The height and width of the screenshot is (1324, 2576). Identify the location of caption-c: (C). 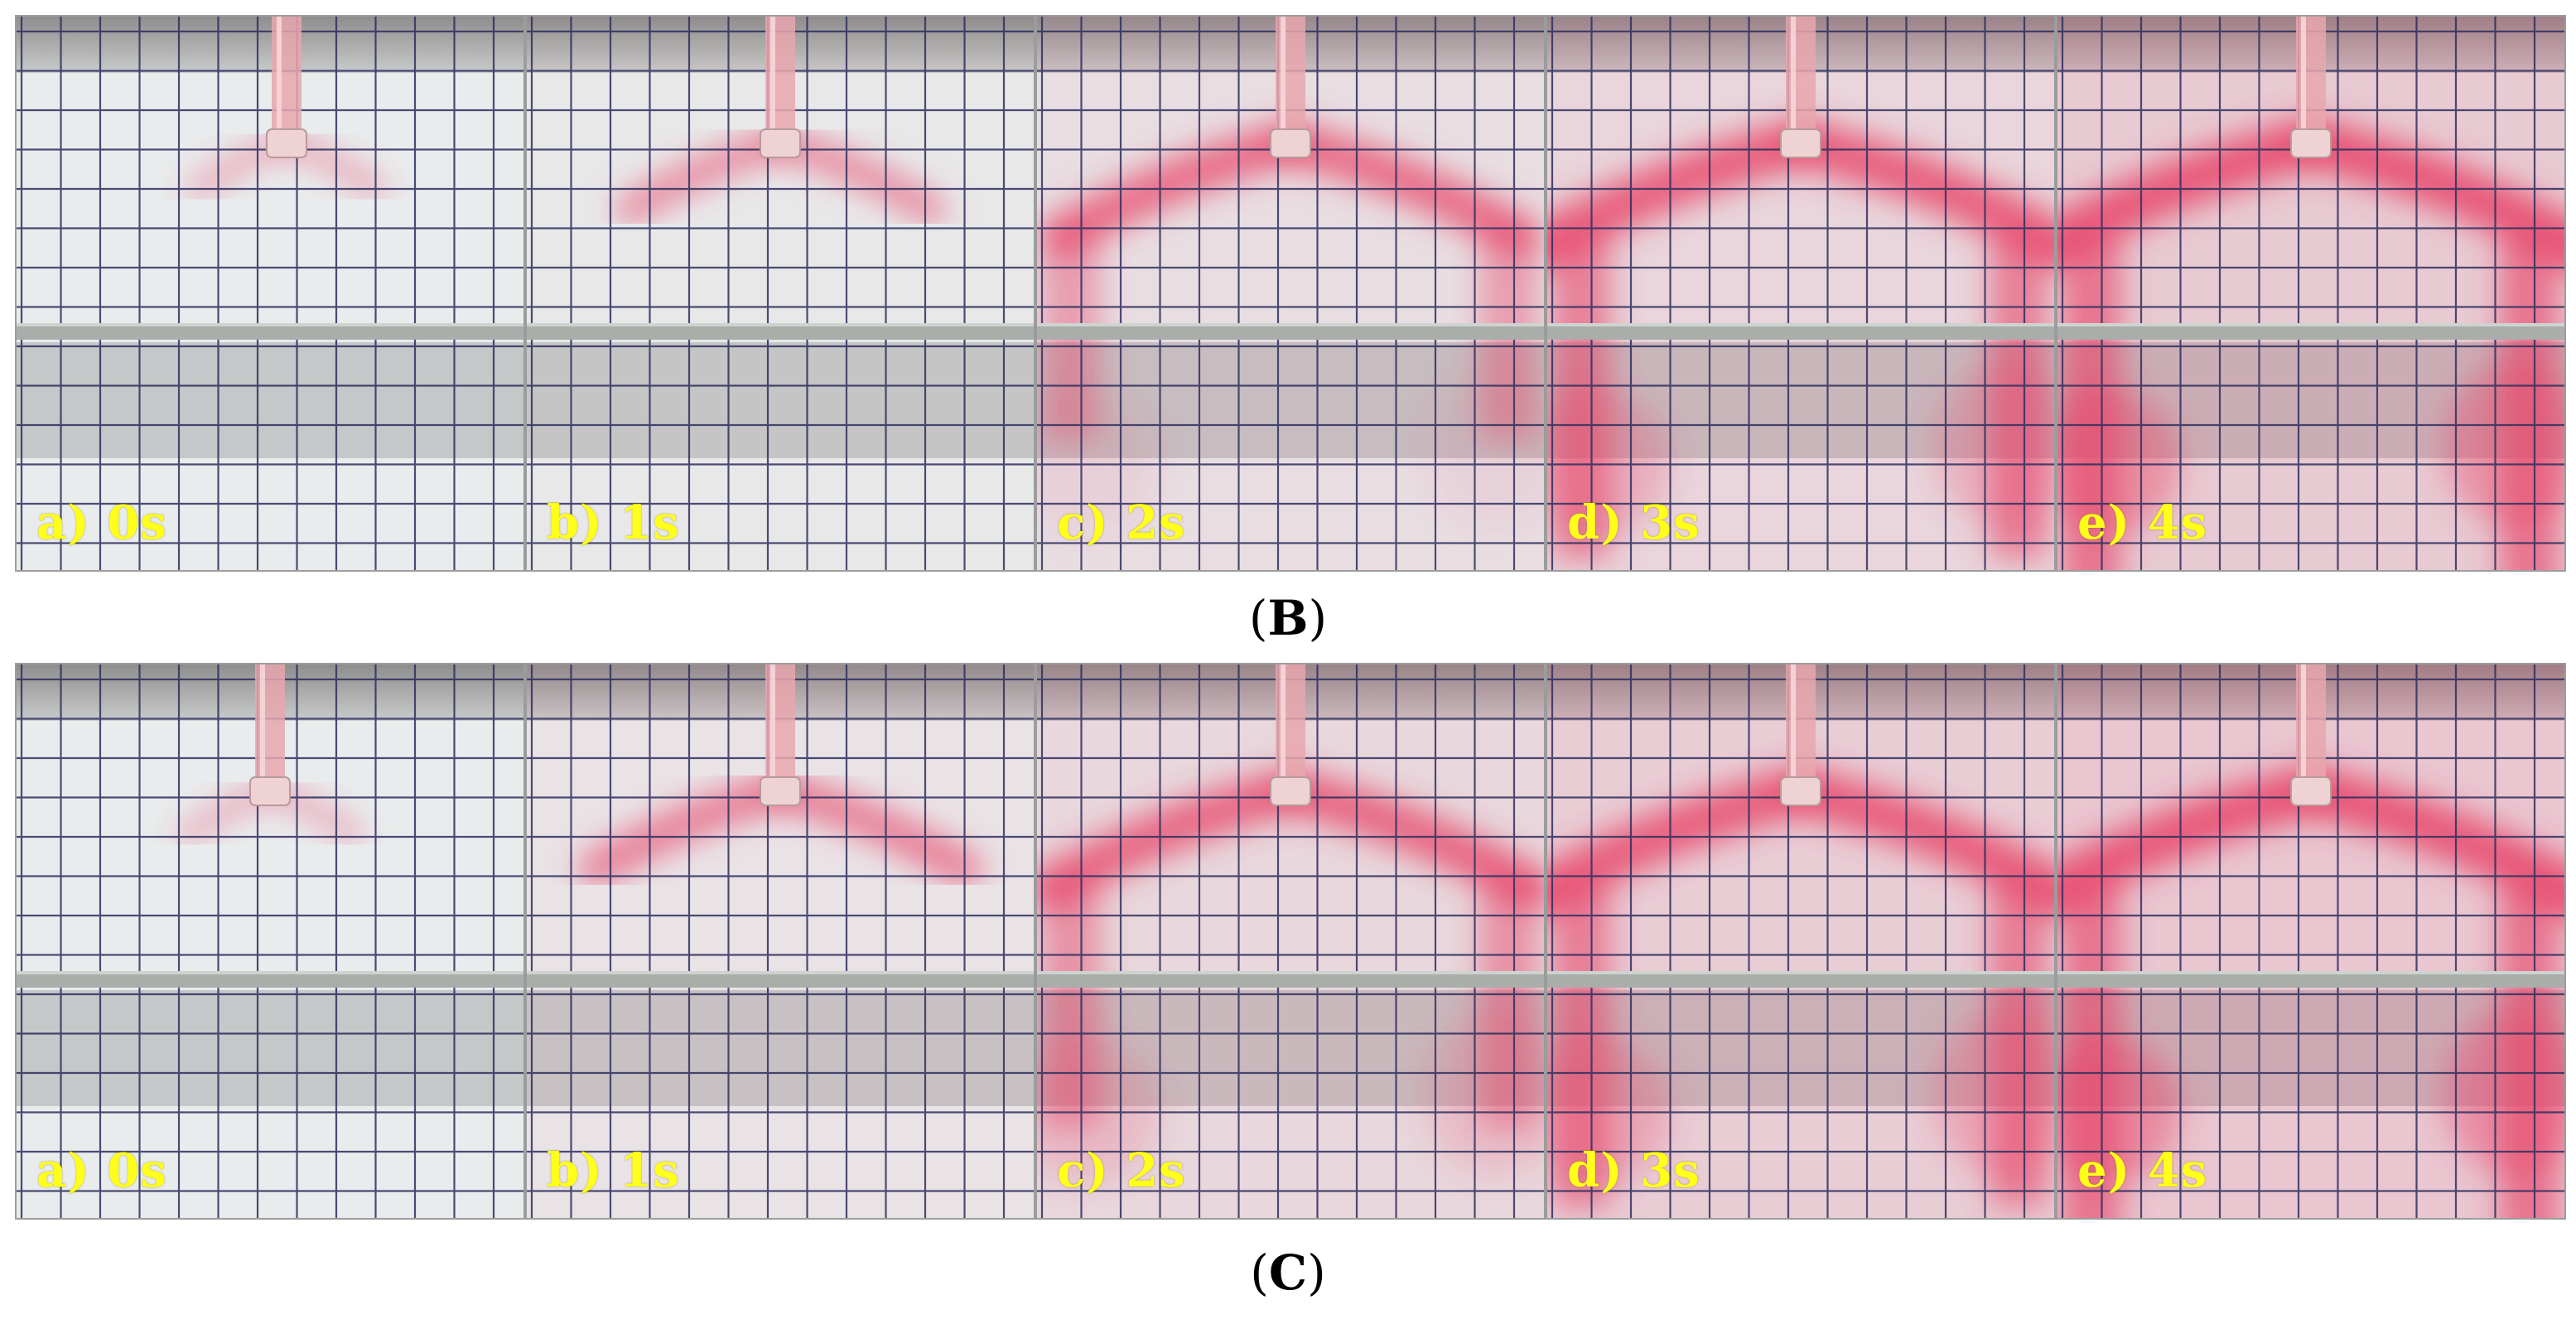
(1288, 1273).